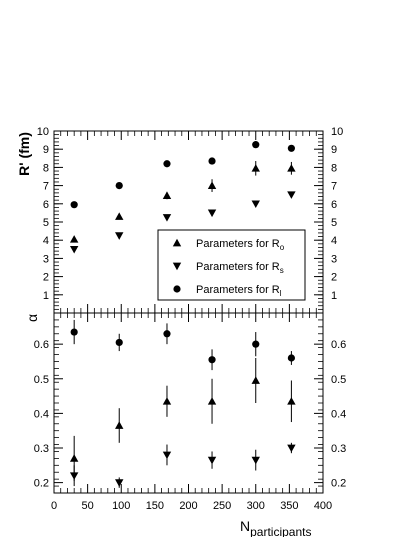  I want to click on y-tick-label-left: 3, so click(46, 259).